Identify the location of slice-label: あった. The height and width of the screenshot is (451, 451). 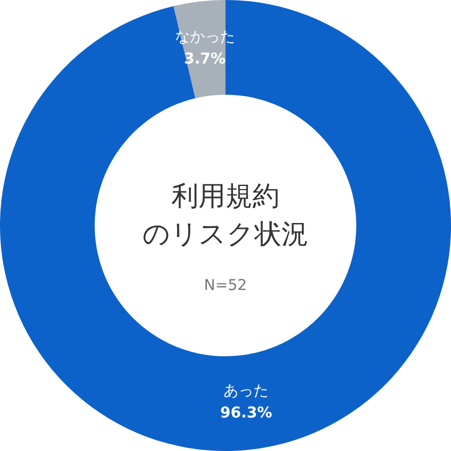
(246, 390).